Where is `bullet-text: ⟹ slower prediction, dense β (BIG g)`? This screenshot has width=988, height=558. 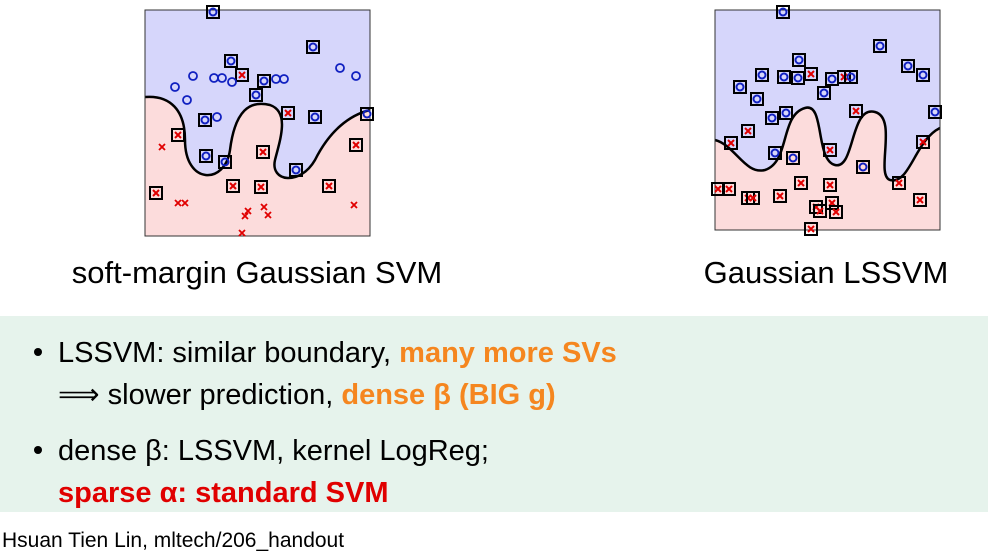
bullet-text: ⟹ slower prediction, dense β (BIG g) is located at coordinates (307, 395).